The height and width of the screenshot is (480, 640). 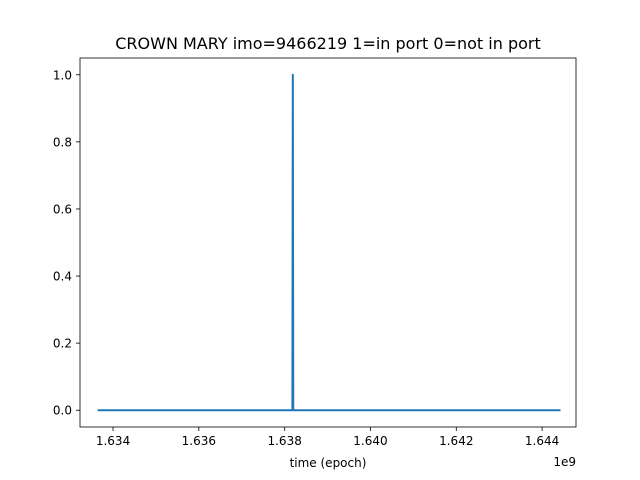 I want to click on y-tick-label: 1.0, so click(x=62, y=75).